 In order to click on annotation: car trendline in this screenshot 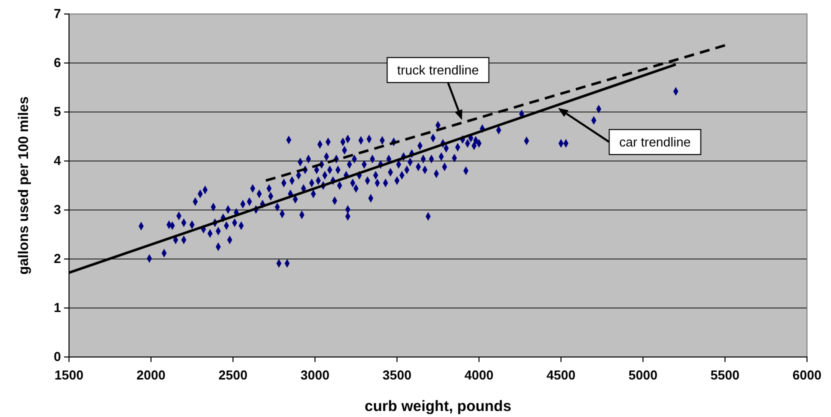, I will do `click(655, 142)`.